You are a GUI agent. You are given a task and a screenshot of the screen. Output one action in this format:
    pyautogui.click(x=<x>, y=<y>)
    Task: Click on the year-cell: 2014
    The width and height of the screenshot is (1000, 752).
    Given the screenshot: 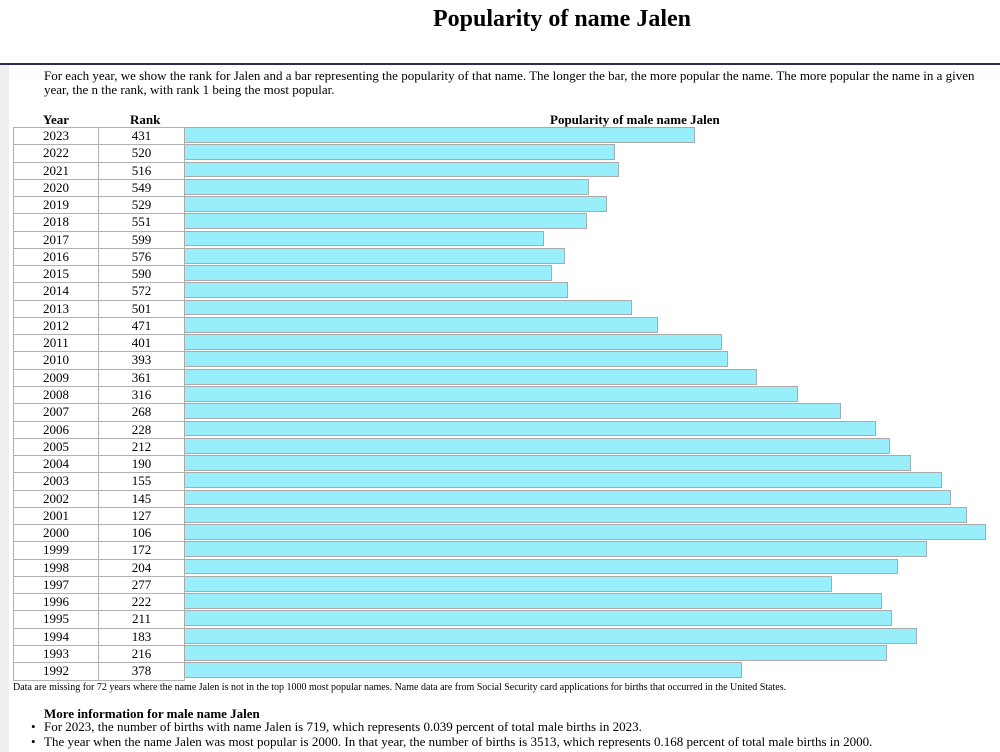 What is the action you would take?
    pyautogui.click(x=56, y=291)
    